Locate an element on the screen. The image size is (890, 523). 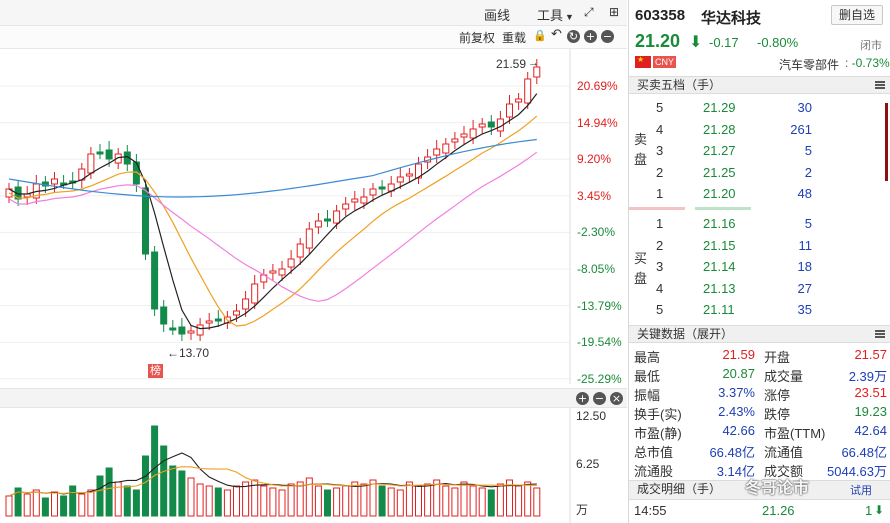
bid-qty: 27 is located at coordinates (804, 288).